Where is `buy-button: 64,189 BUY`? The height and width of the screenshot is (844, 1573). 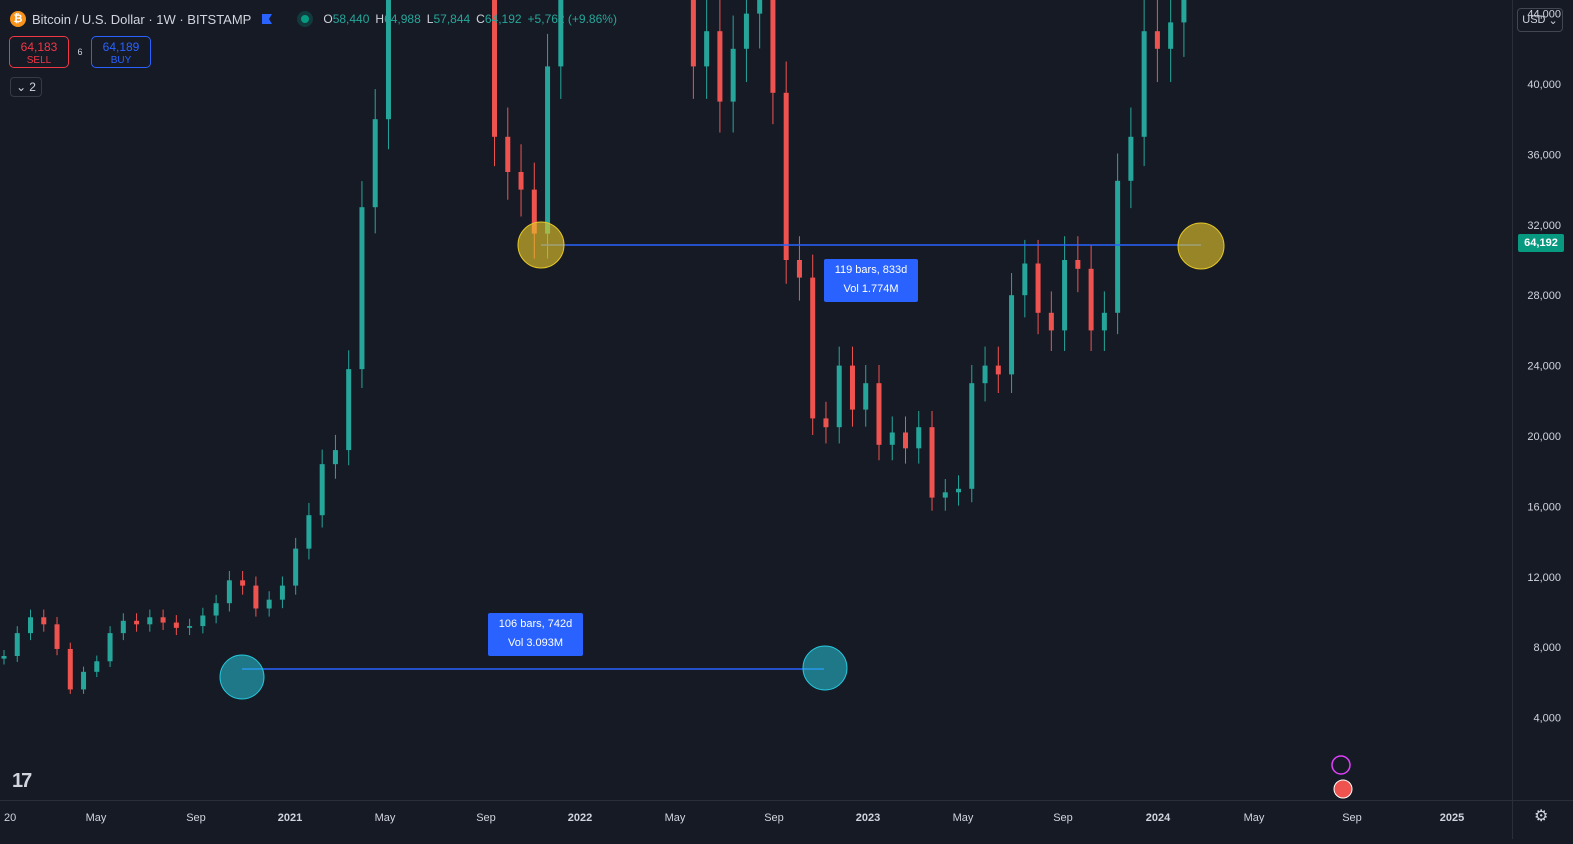 buy-button: 64,189 BUY is located at coordinates (121, 52).